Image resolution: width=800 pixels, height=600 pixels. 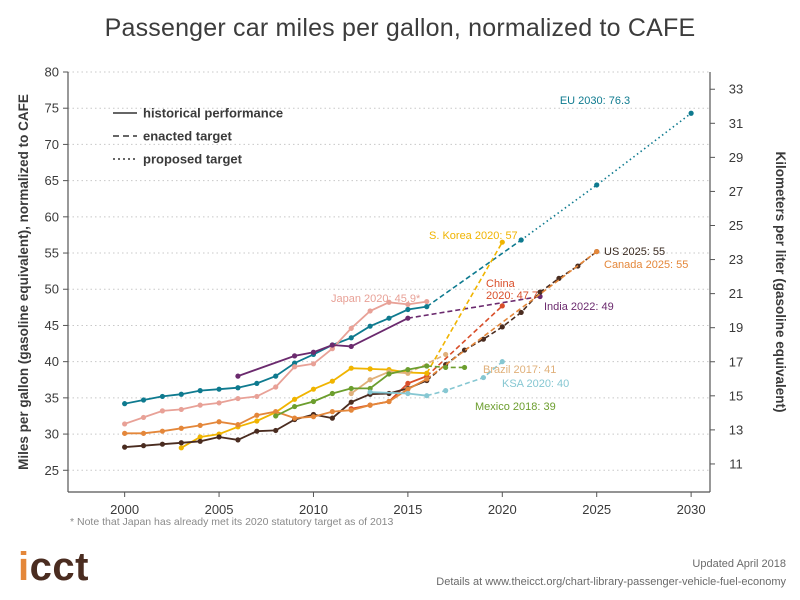 I want to click on japan-point-2010, so click(x=313, y=364).